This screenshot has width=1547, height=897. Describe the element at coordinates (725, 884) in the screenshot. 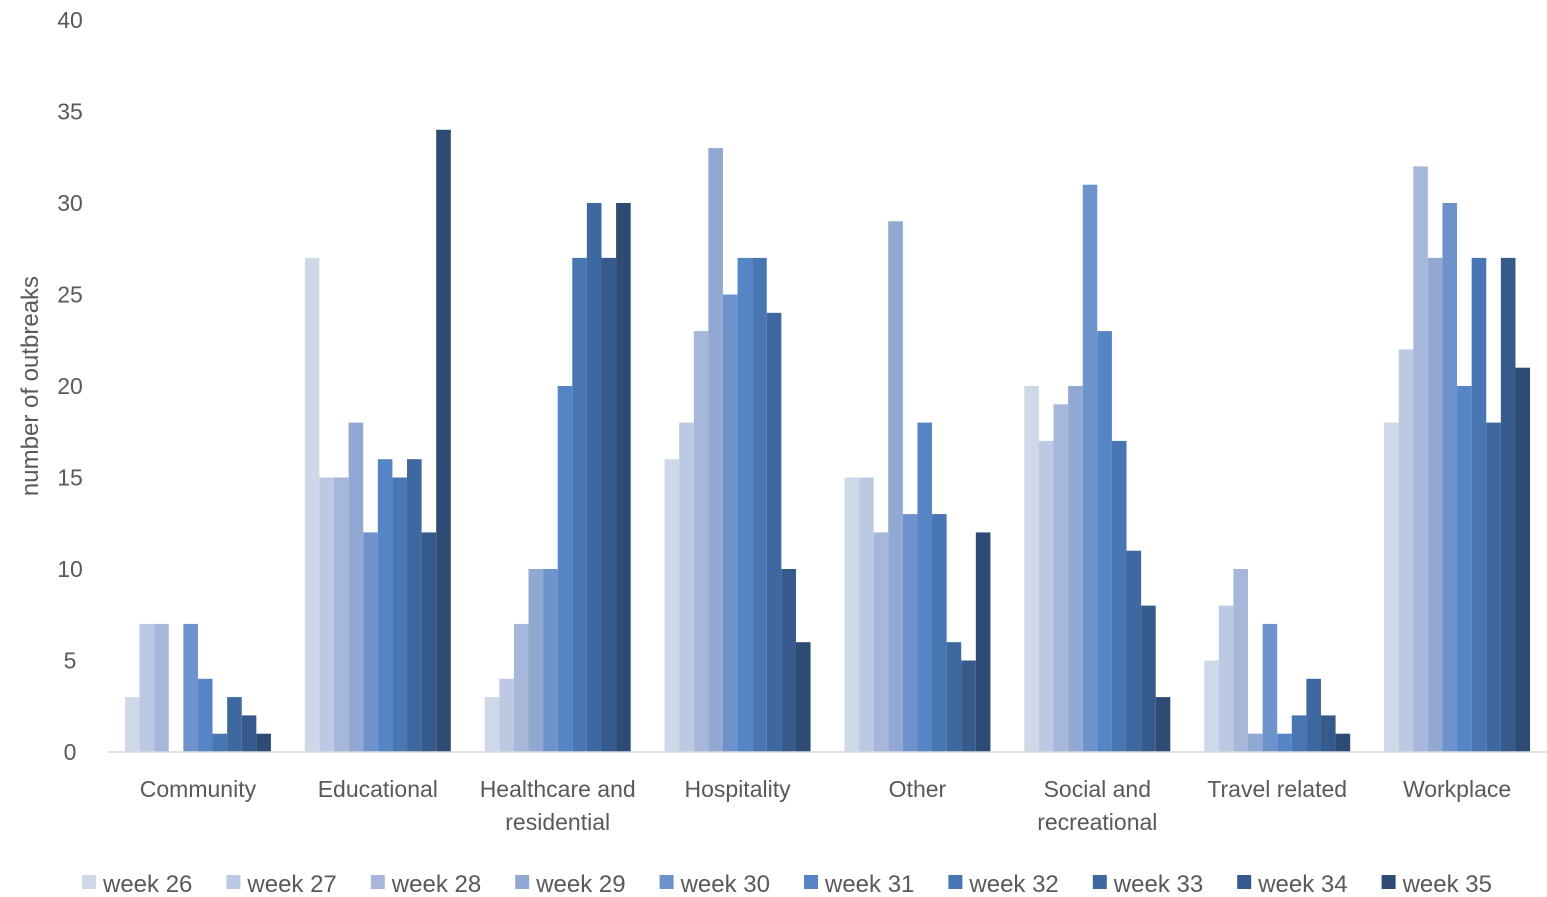

I see `legend-label: week 30` at that location.